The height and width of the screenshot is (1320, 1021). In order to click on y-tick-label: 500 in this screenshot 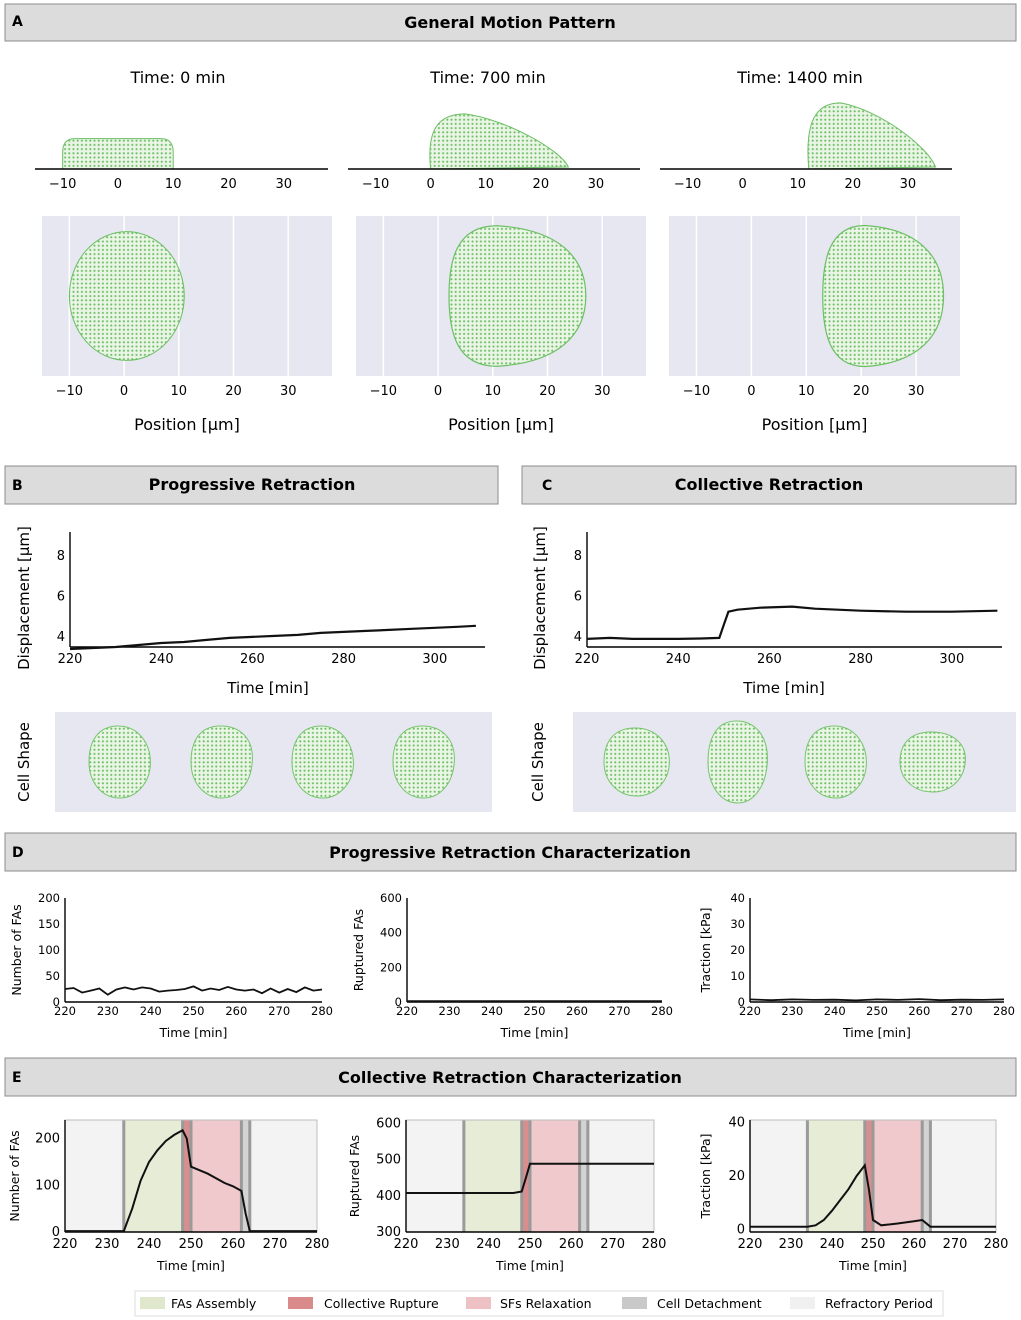, I will do `click(388, 1160)`.